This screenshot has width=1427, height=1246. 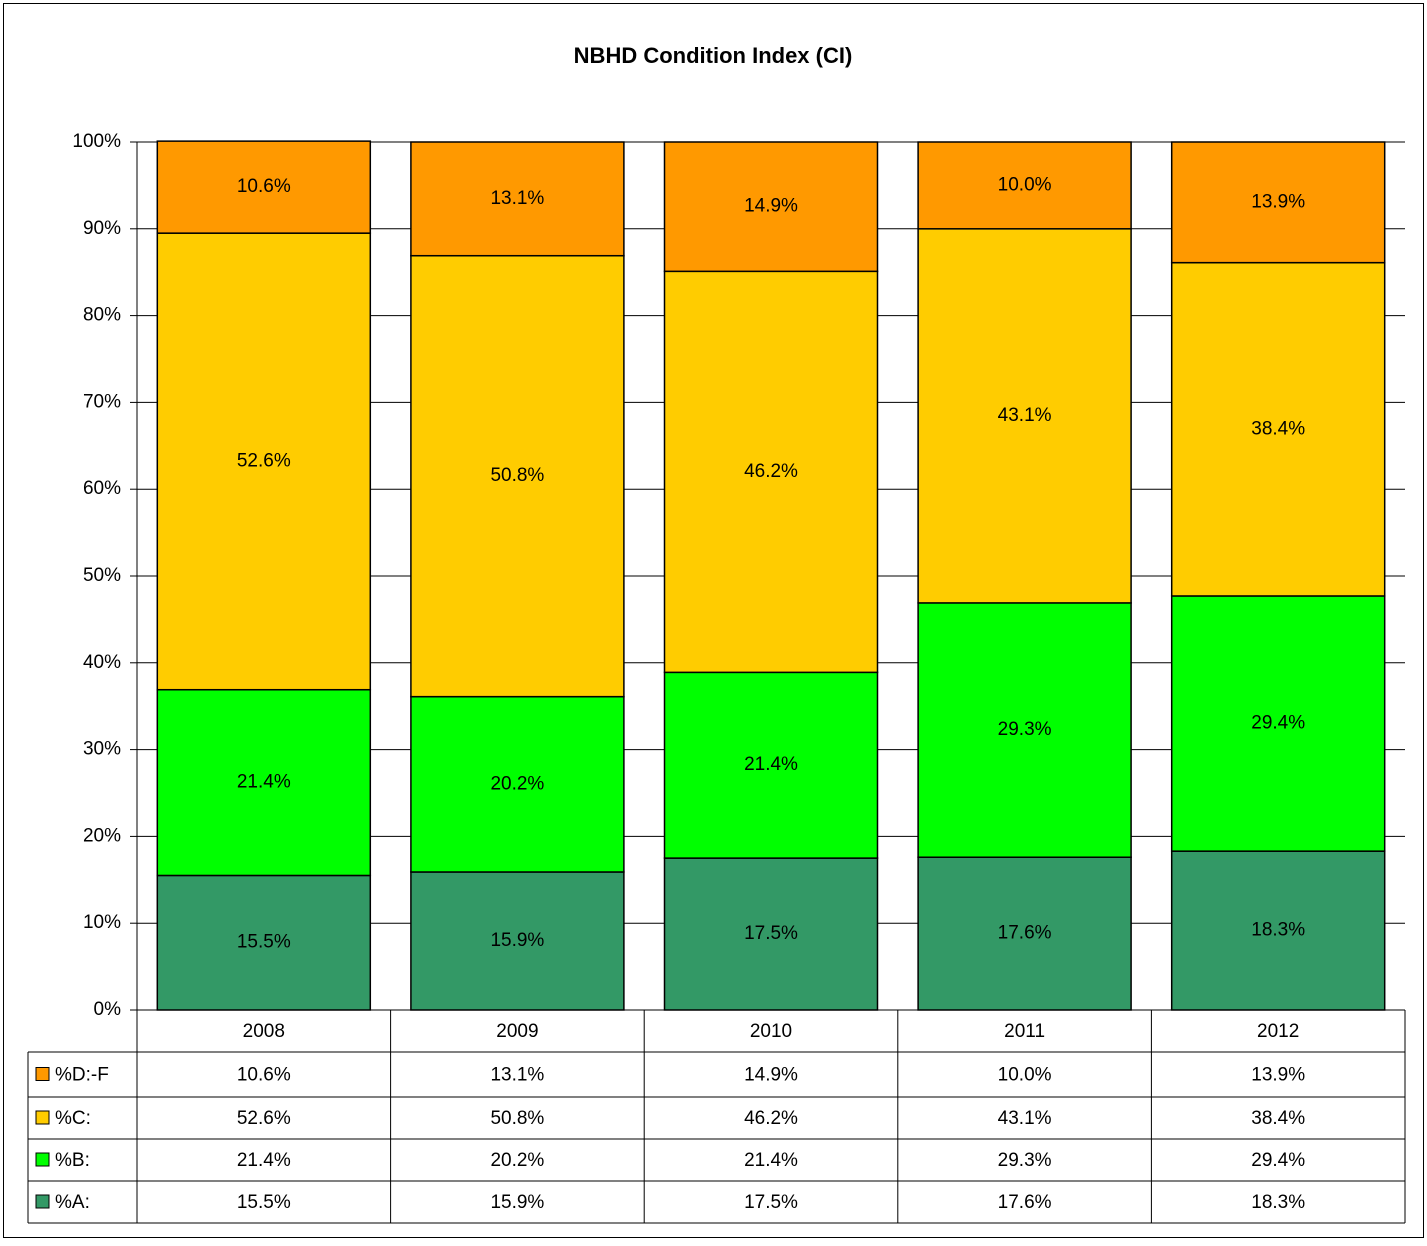 I want to click on table-cell: 13.1%, so click(x=517, y=1075).